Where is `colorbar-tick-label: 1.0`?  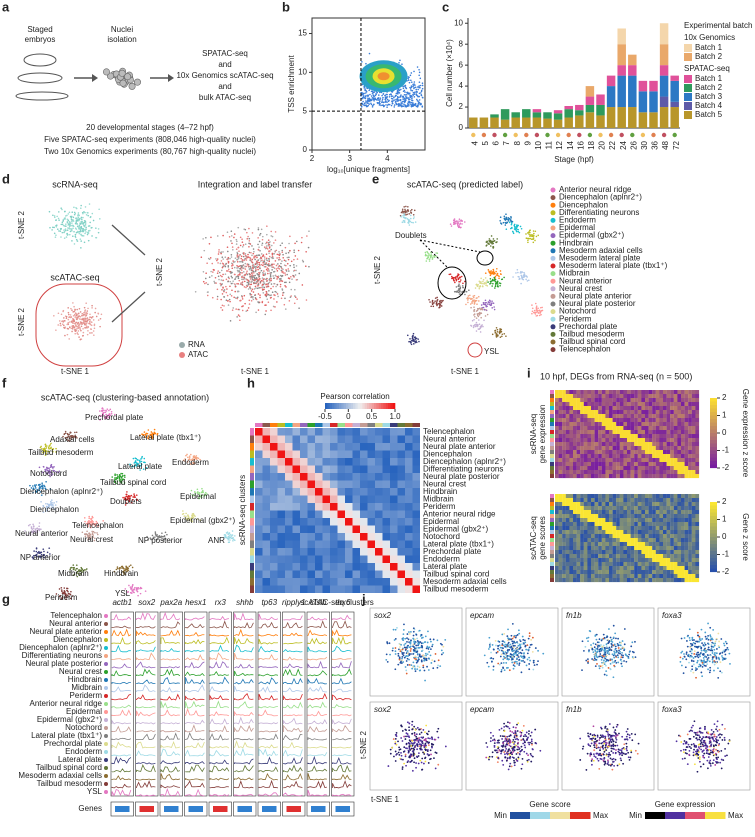
colorbar-tick-label: 1.0 is located at coordinates (395, 416).